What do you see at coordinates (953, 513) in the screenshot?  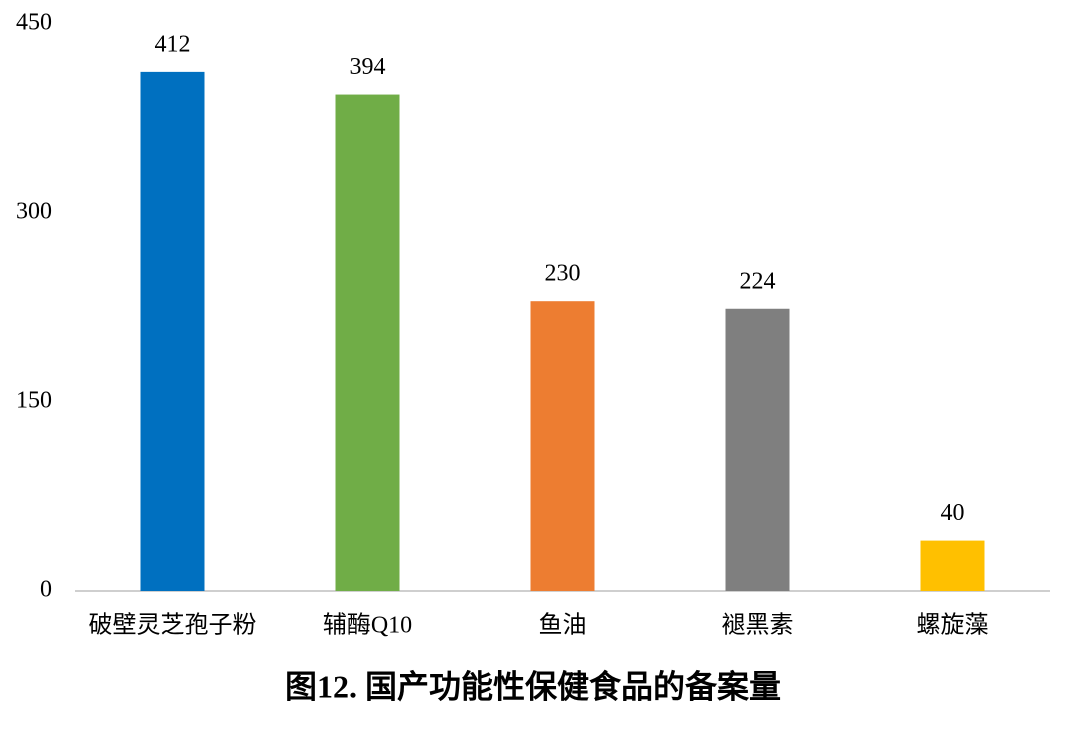 I see `value-label: 40` at bounding box center [953, 513].